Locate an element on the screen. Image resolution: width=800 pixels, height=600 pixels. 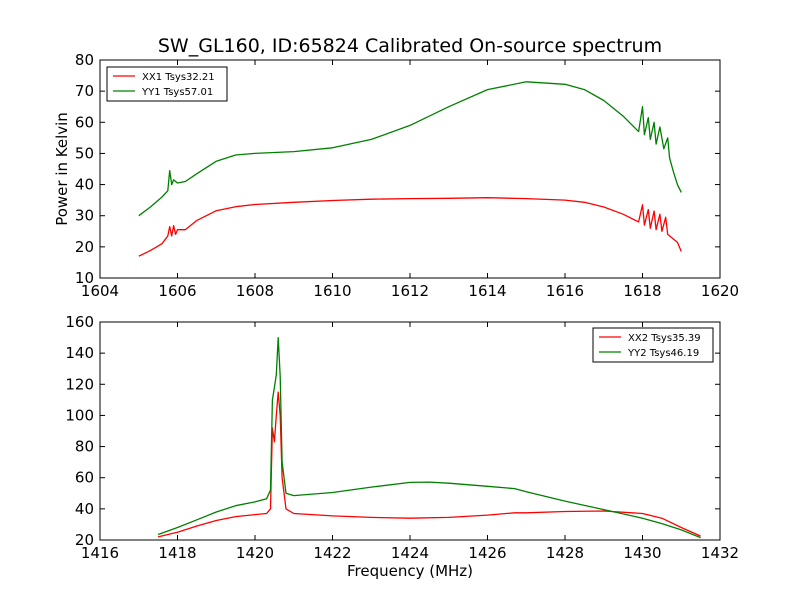
bottom-x-tick-label: 1432 is located at coordinates (720, 553).